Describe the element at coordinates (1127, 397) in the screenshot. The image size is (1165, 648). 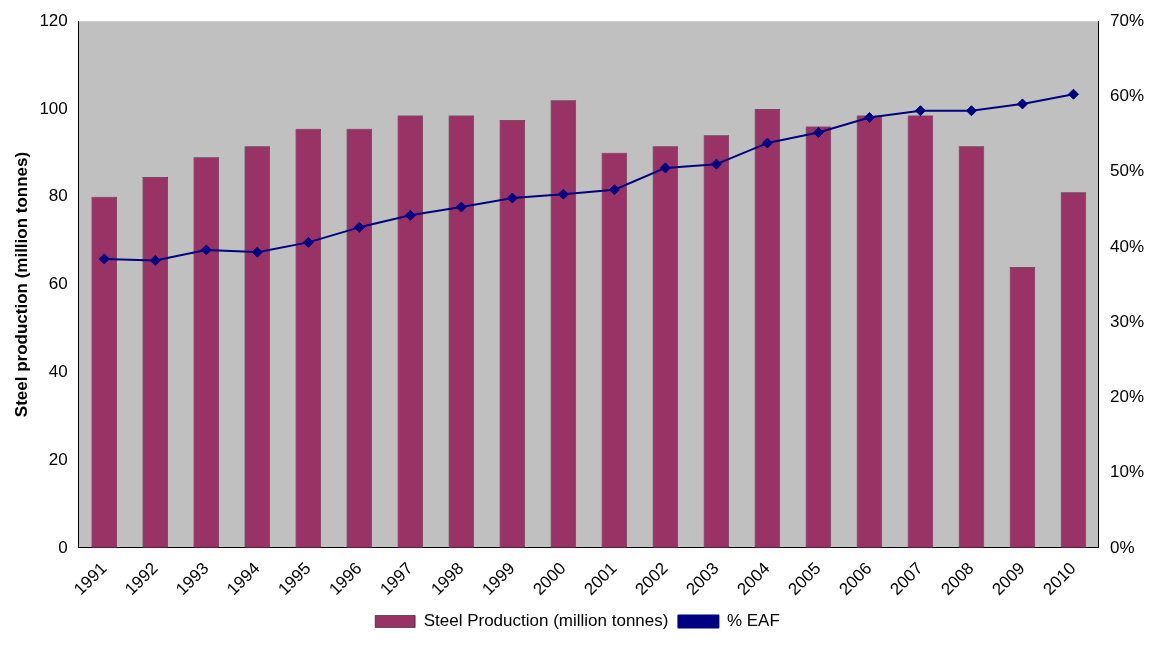
I see `y2-tick-label: 20%` at that location.